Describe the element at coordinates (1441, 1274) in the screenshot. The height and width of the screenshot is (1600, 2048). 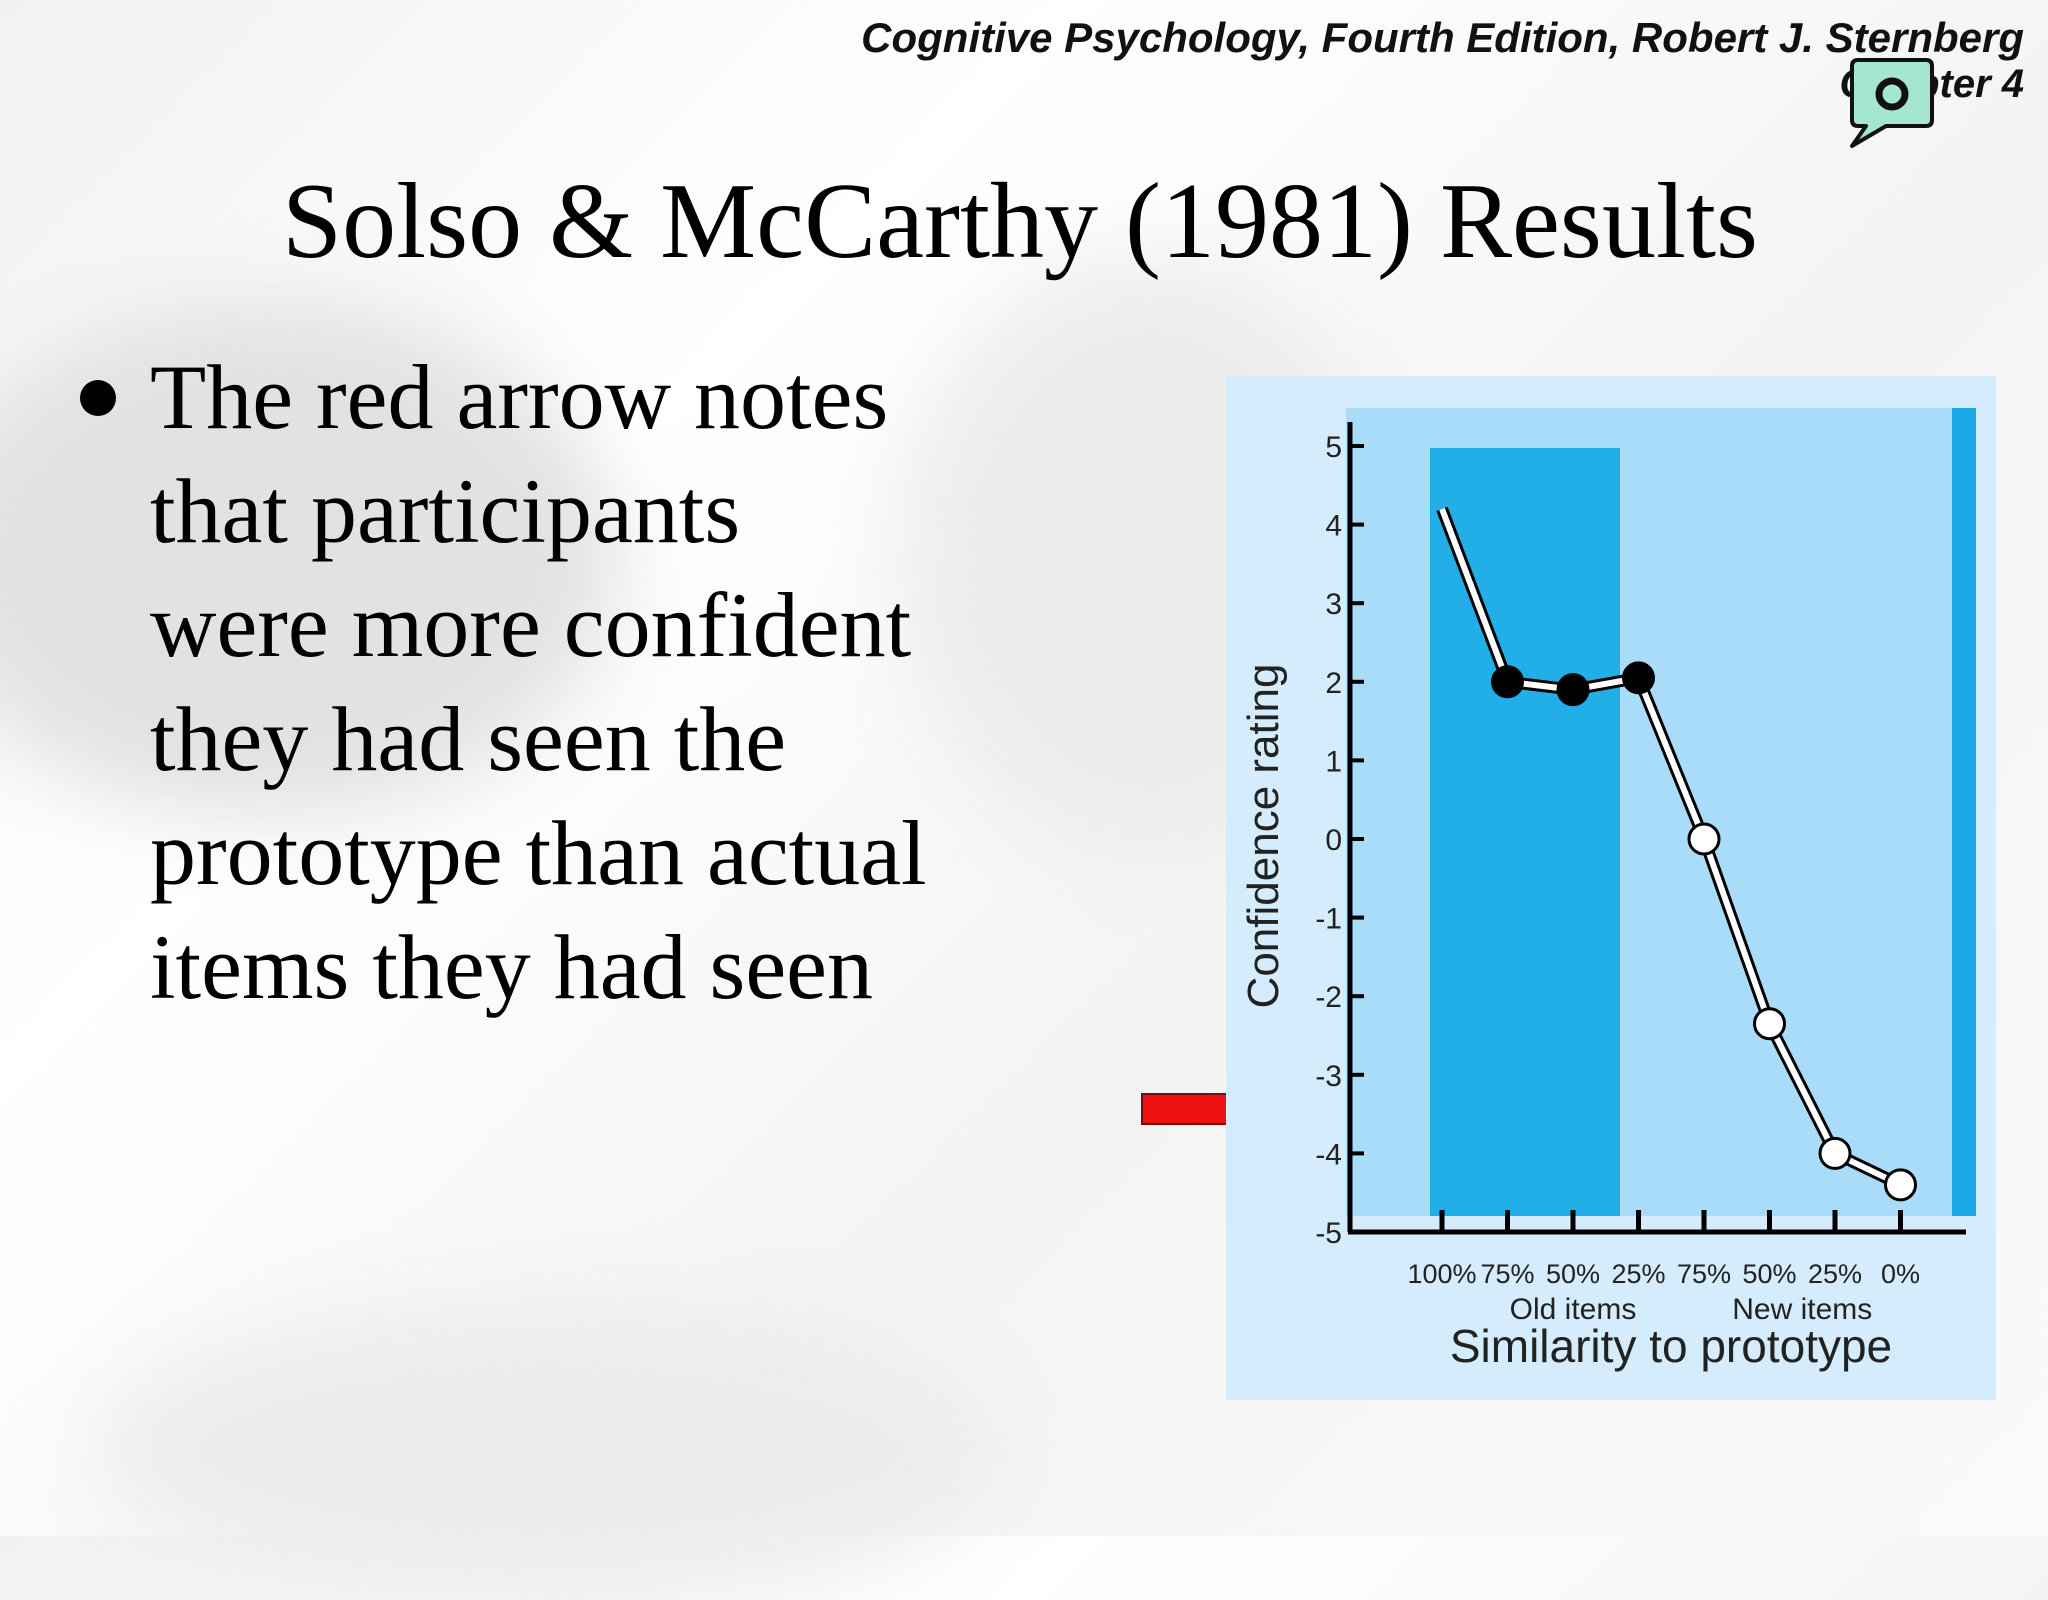
I see `x-tick-label: 100%` at that location.